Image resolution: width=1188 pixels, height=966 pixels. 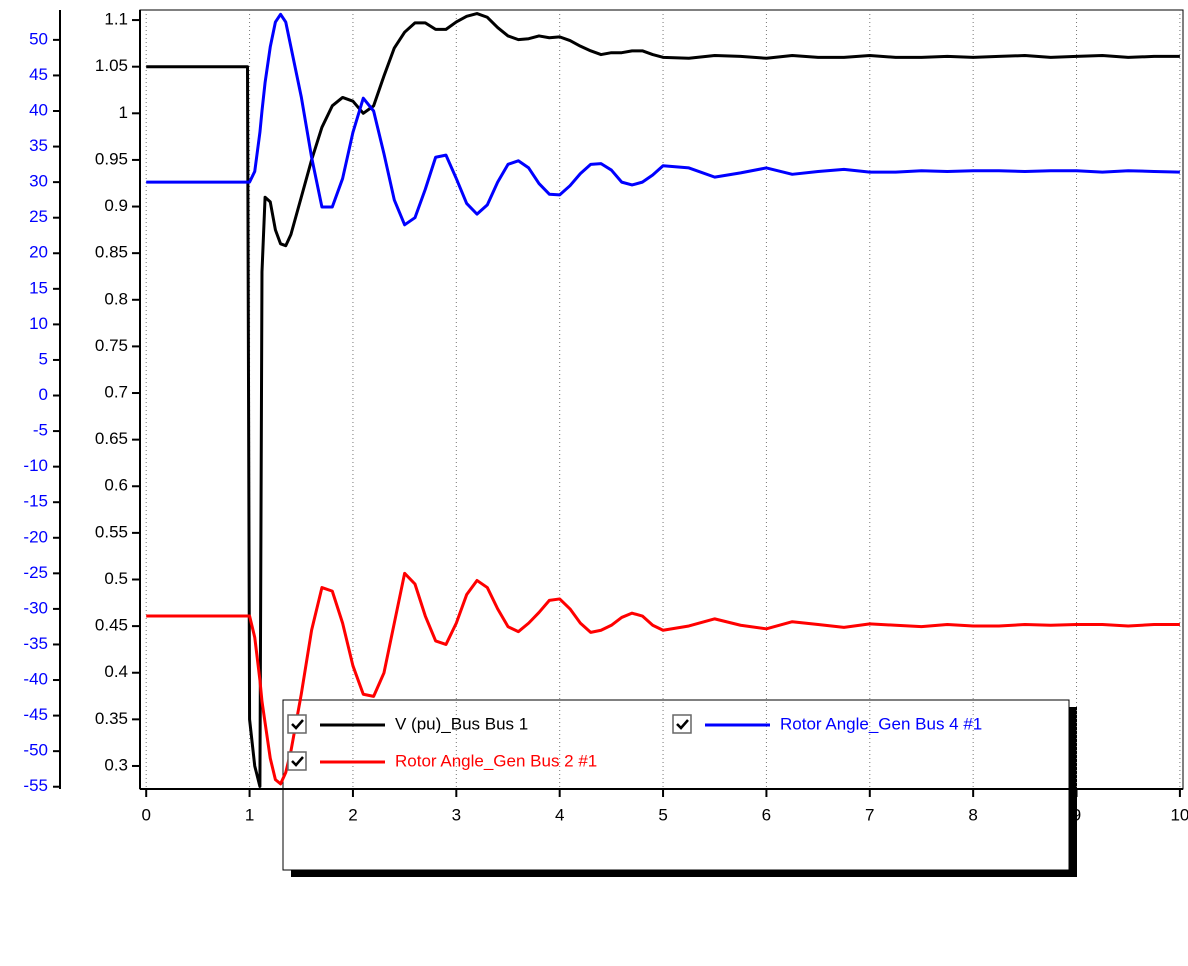 I want to click on y2-tick-label: 40, so click(x=38, y=109).